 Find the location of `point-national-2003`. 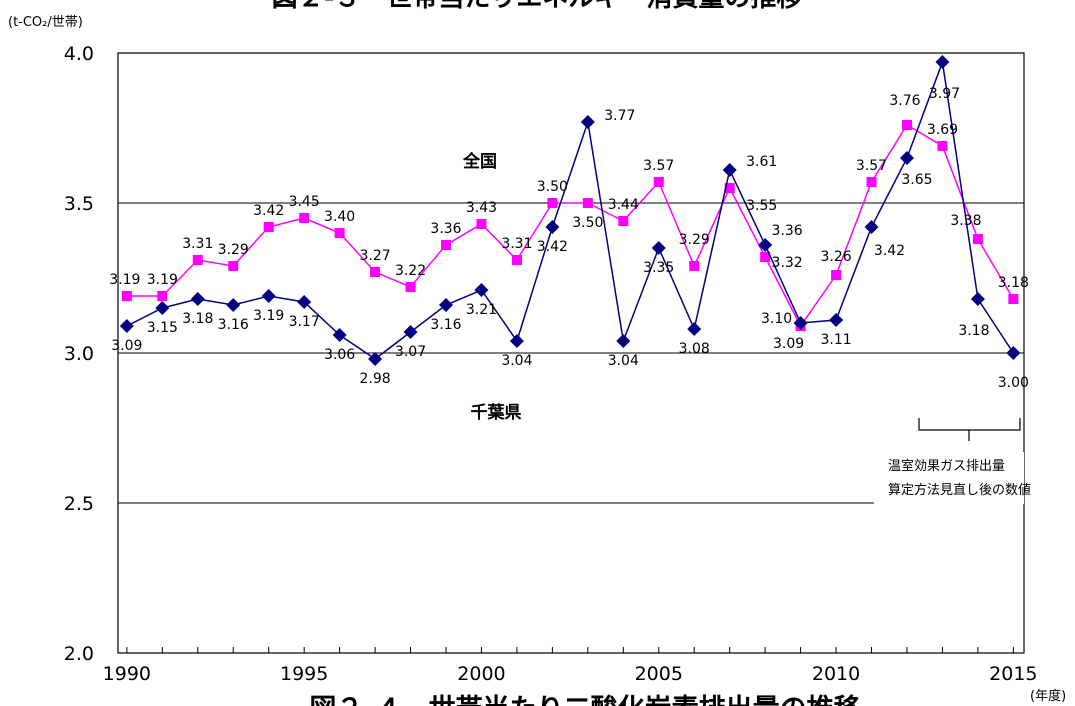

point-national-2003 is located at coordinates (587, 203).